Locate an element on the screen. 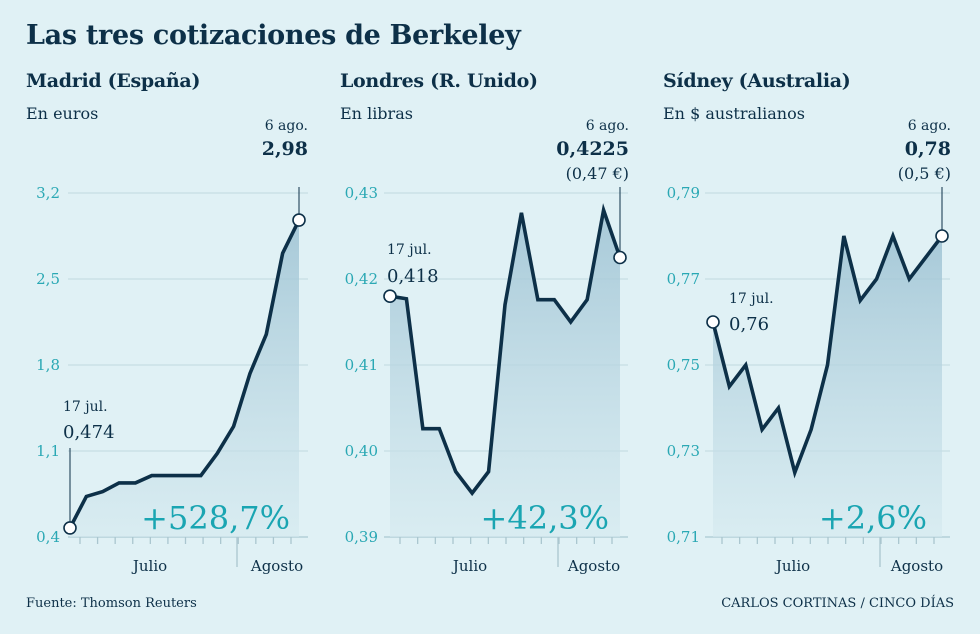 This screenshot has width=980, height=634. page-title: Las tres cotizaciones de Berkeley is located at coordinates (273, 35).